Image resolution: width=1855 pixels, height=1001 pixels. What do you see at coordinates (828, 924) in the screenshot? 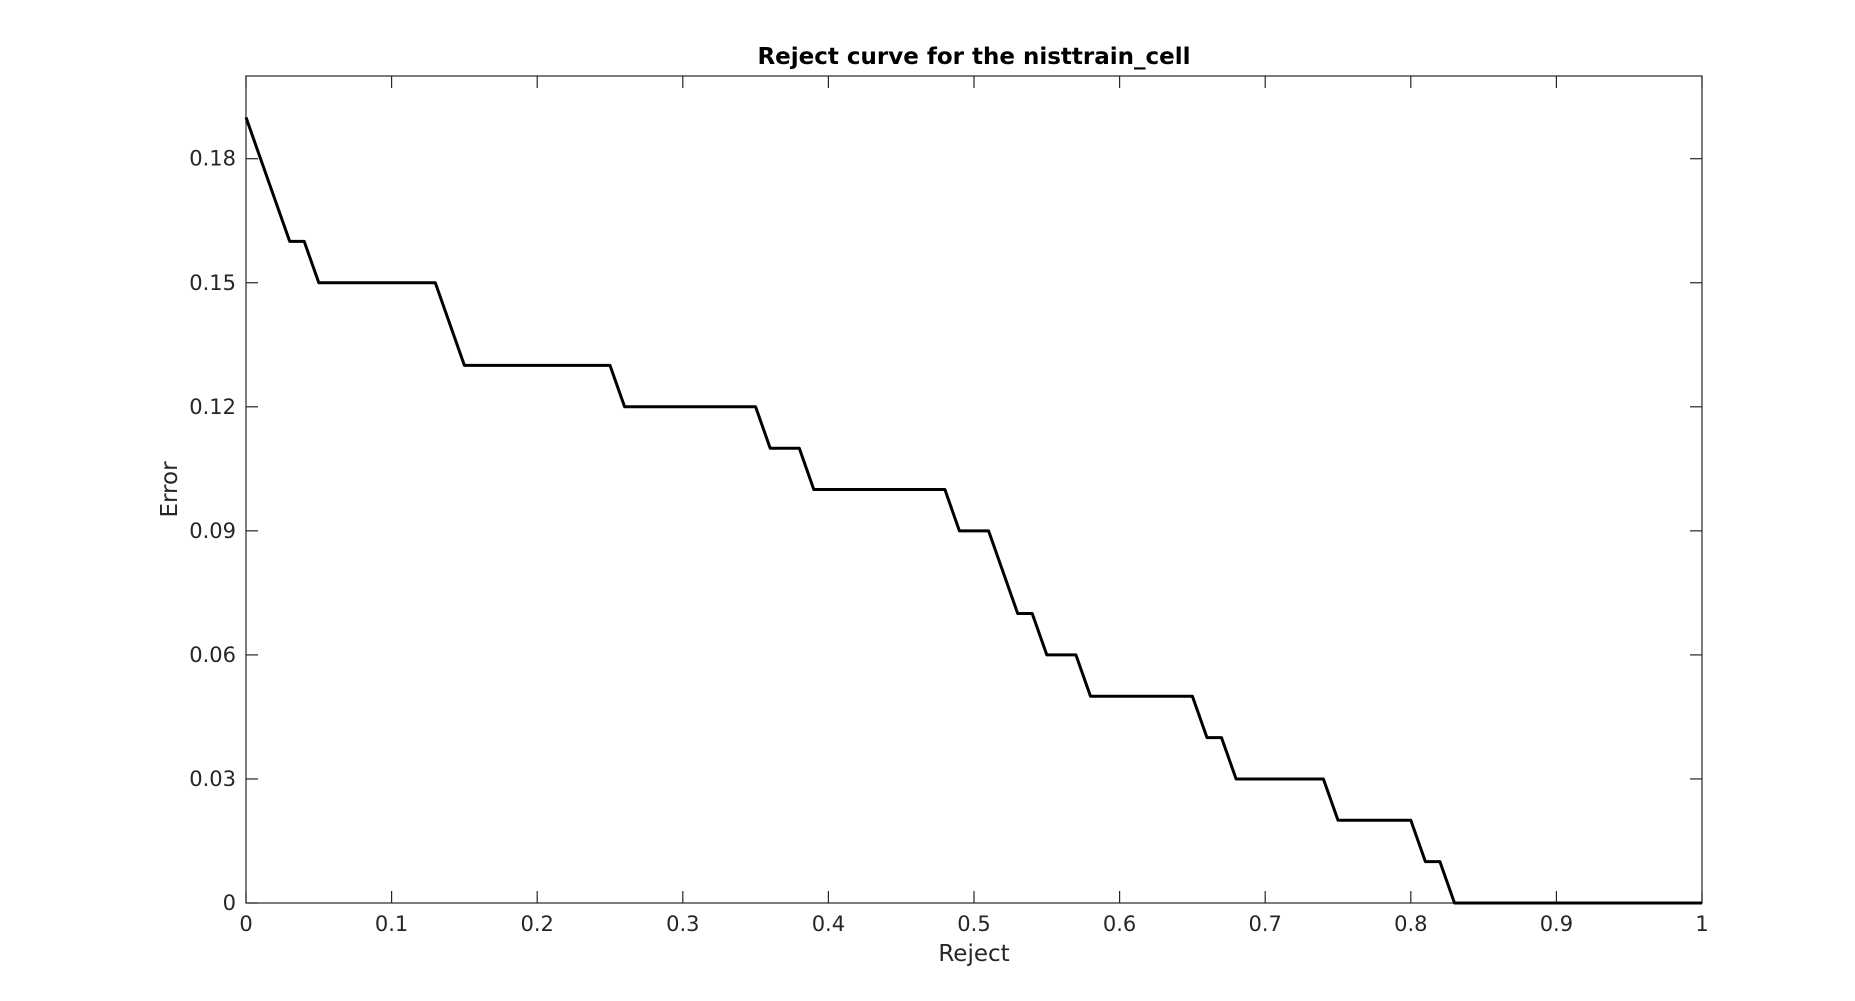
I see `x-tick-label: 0.4` at bounding box center [828, 924].